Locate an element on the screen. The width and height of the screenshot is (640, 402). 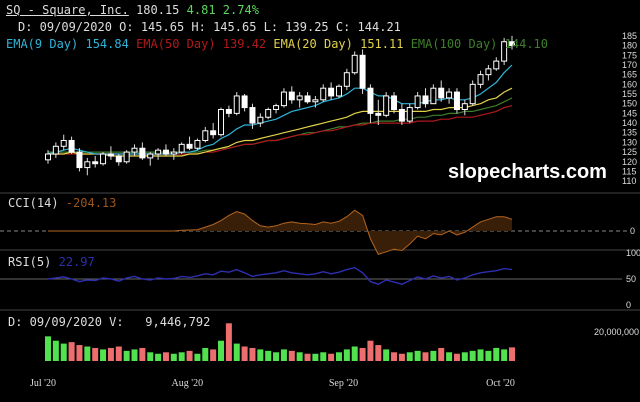
rsi-label: RSI(5) 22.97 is located at coordinates (51, 262).